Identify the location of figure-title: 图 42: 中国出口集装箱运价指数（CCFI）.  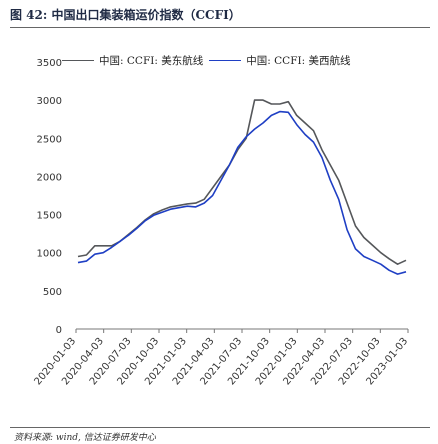
(125, 15).